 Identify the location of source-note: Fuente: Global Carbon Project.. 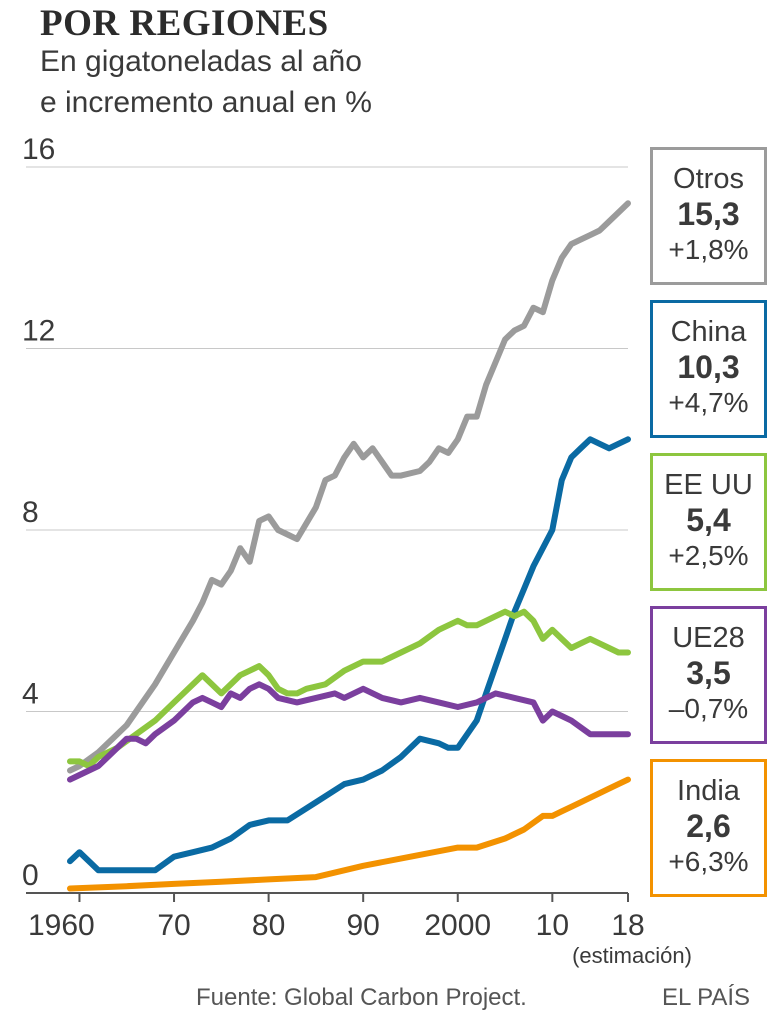
(361, 997).